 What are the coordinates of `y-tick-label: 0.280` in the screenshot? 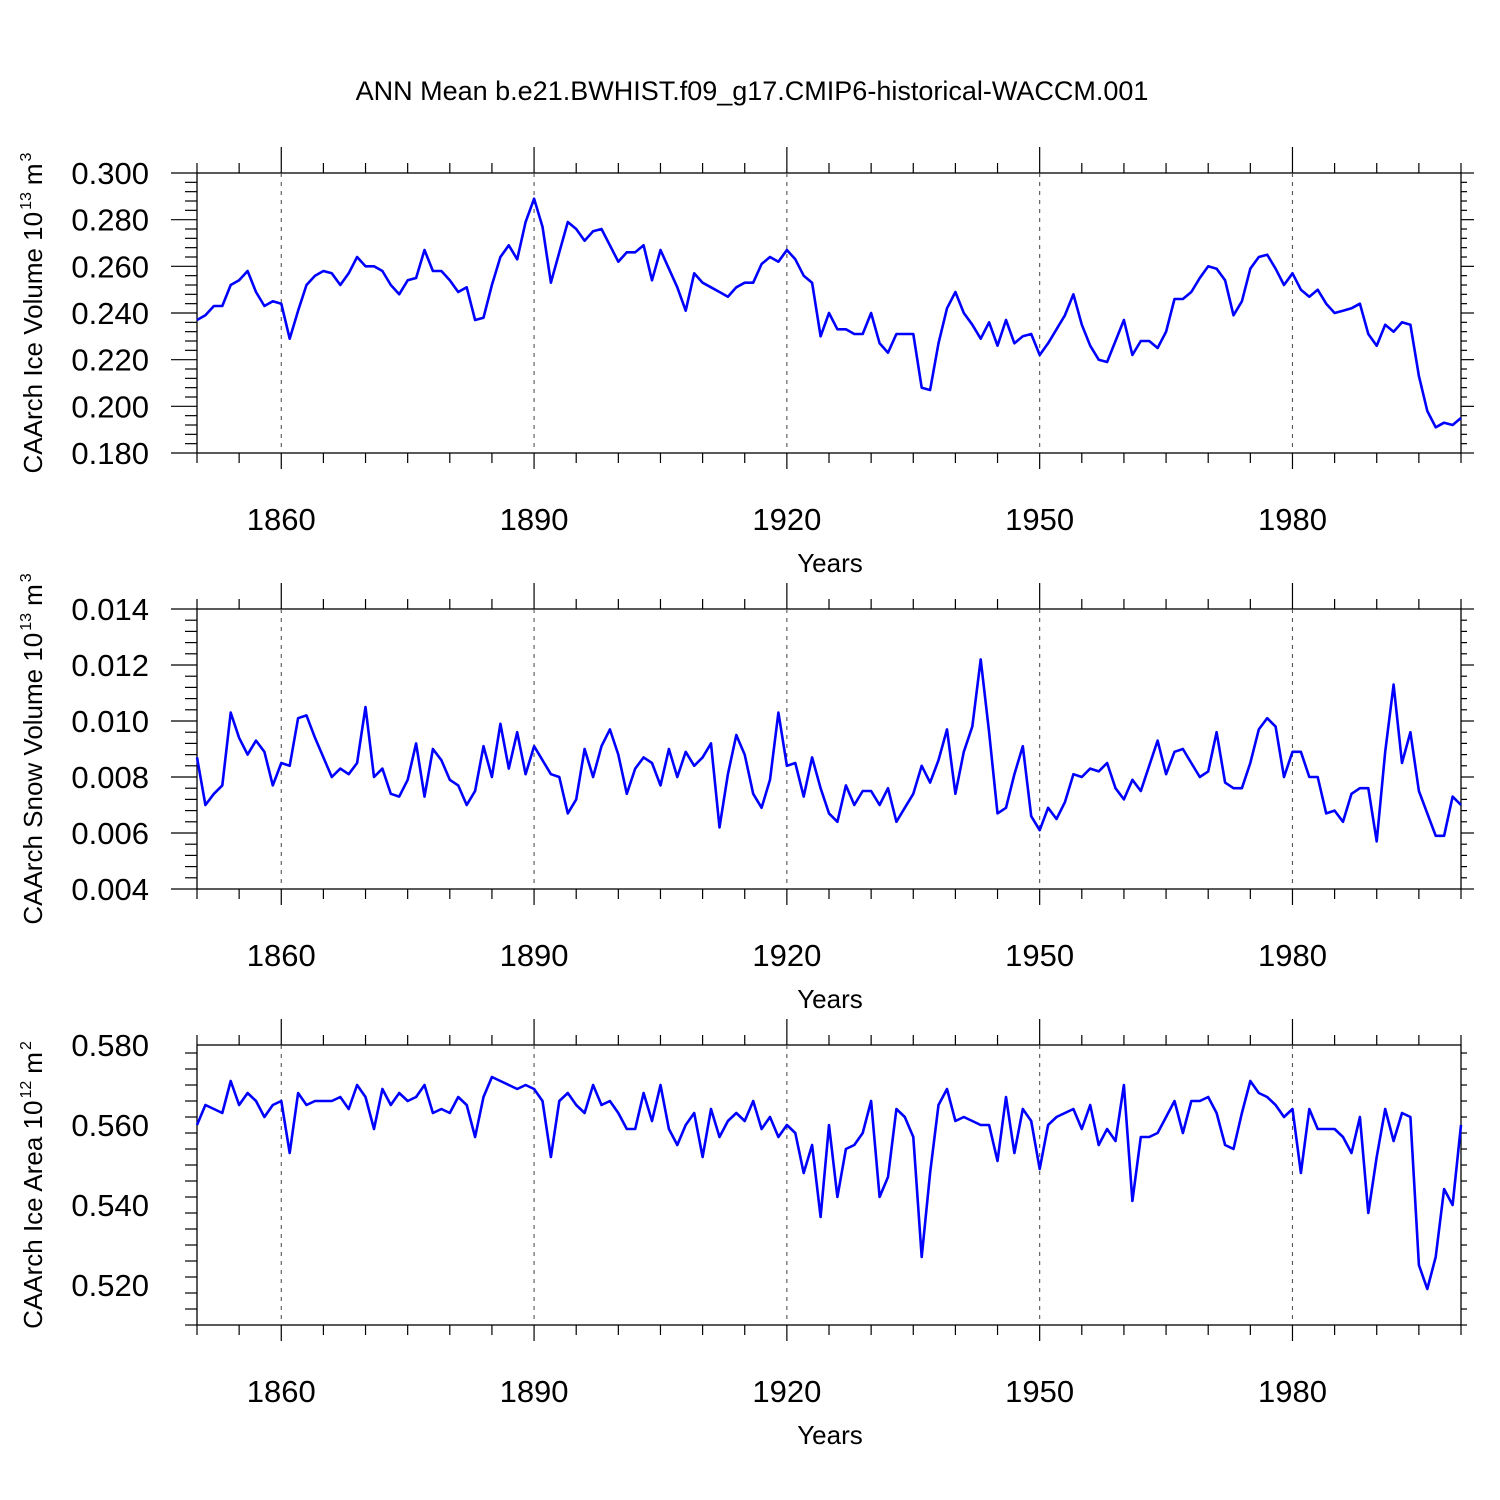 It's located at (110, 220).